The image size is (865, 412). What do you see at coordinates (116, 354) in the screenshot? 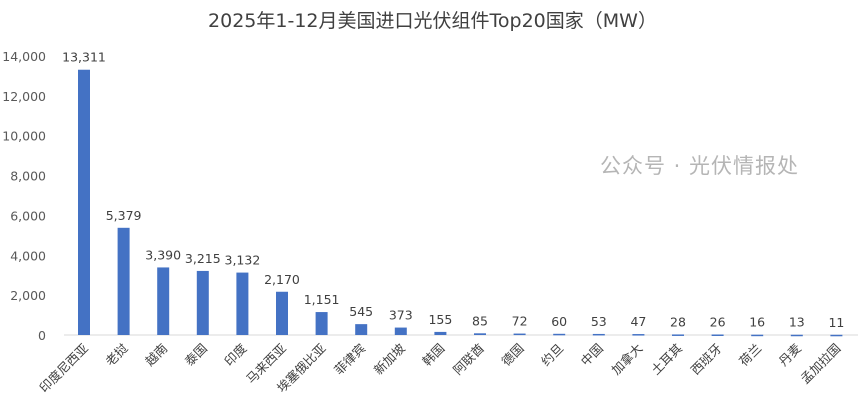
I see `x-tick-label: 老挝` at bounding box center [116, 354].